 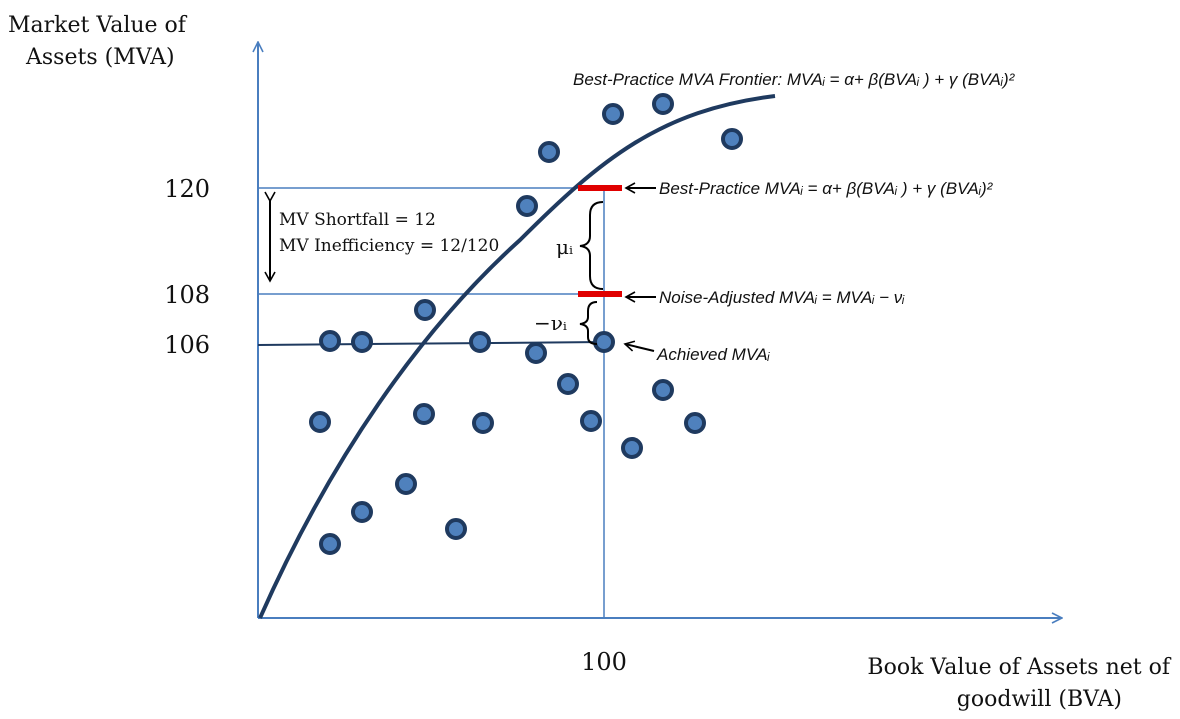 I want to click on mu-label: μᵢ, so click(x=564, y=247).